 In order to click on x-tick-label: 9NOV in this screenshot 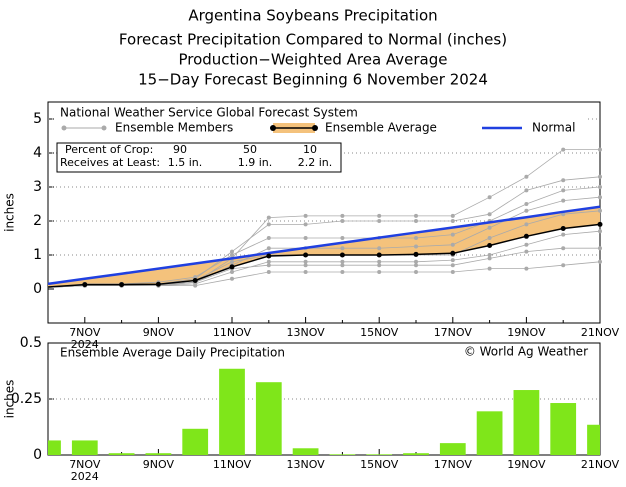, I will do `click(159, 332)`.